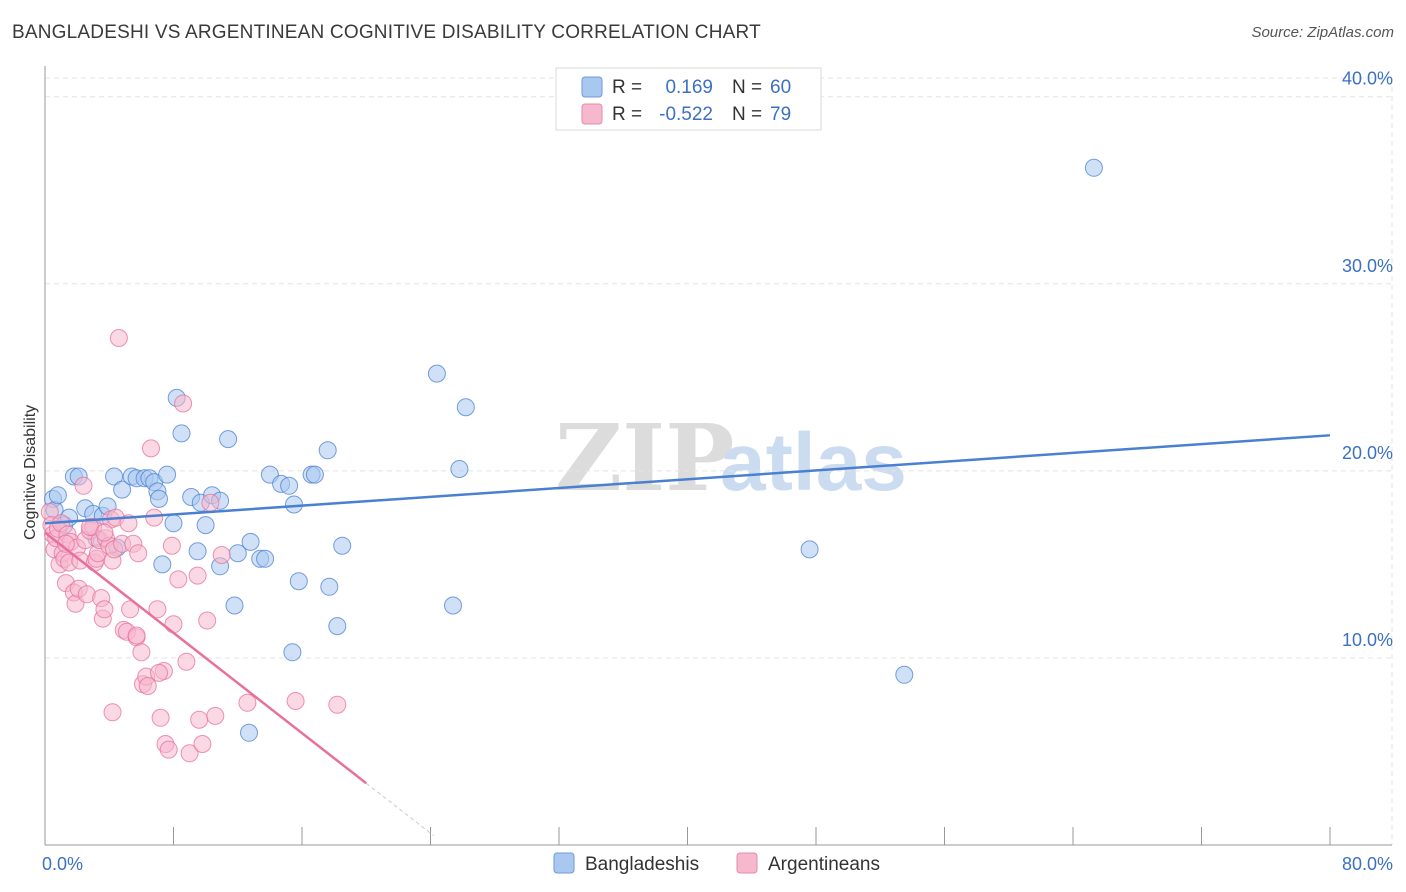  Describe the element at coordinates (780, 114) in the screenshot. I see `legend-top-n-value-2: 79` at that location.